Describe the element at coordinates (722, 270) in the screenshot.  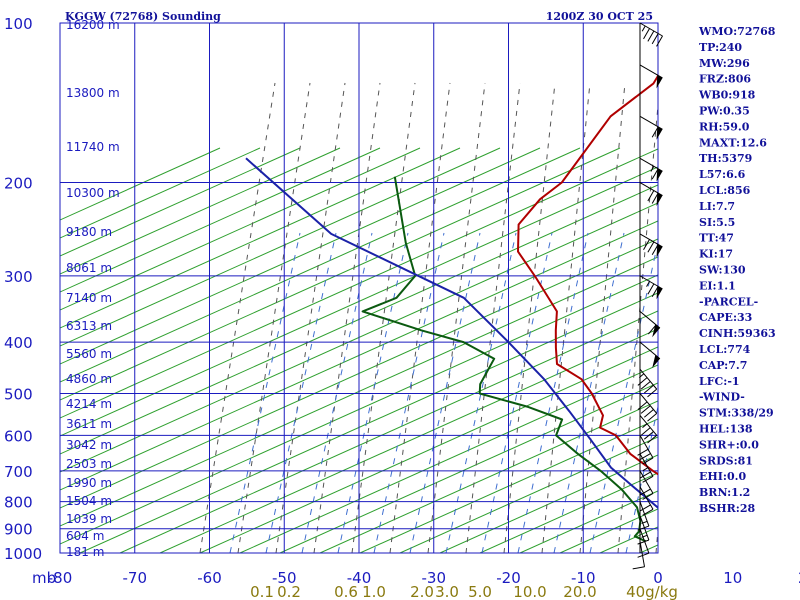
I see `sounding-index: SW:130` at that location.